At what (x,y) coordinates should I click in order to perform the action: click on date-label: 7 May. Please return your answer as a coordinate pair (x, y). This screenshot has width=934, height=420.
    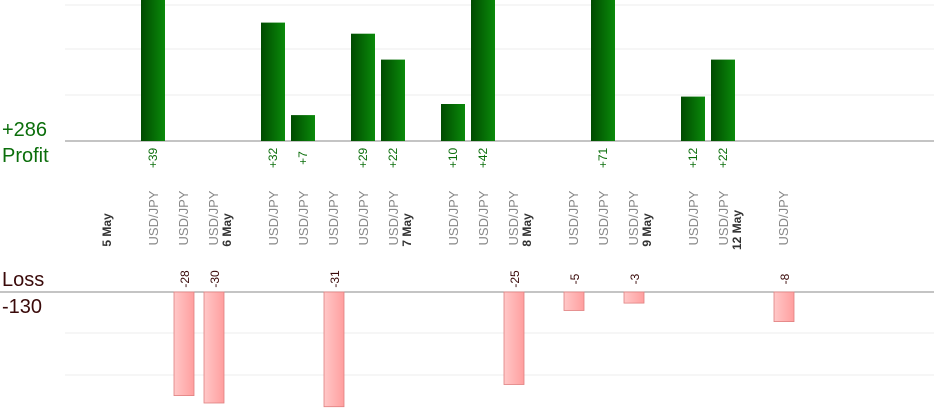
    Looking at the image, I should click on (407, 230).